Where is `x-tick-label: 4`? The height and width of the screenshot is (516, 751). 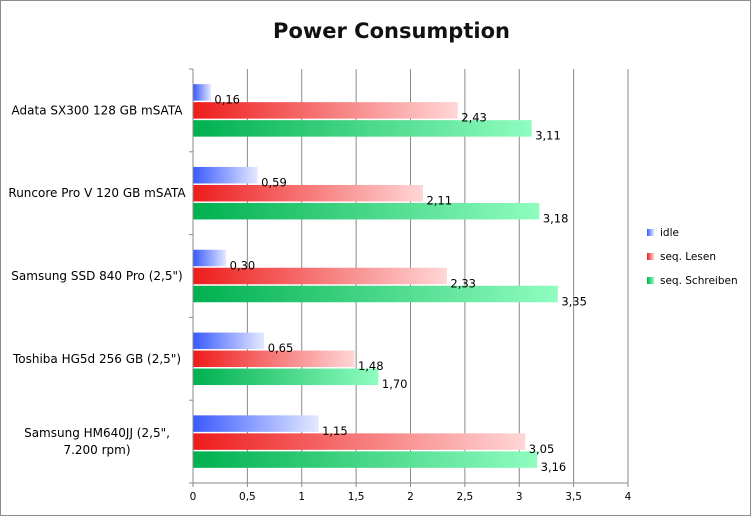
x-tick-label: 4 is located at coordinates (628, 497).